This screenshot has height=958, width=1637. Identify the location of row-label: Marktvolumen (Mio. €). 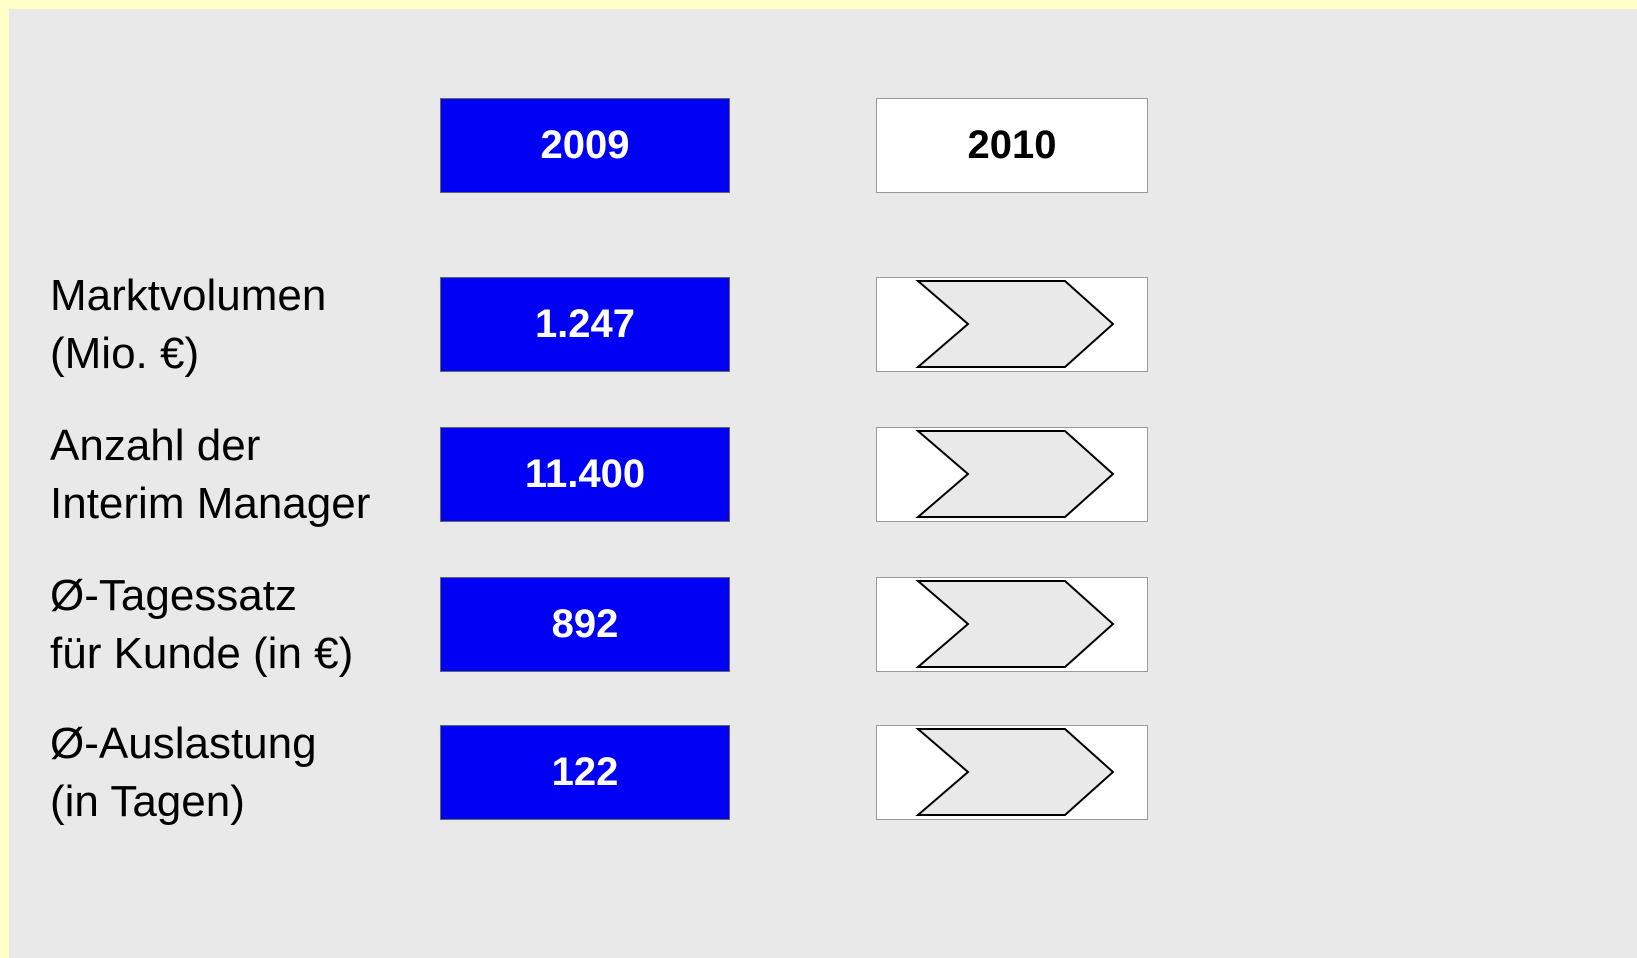
(188, 325).